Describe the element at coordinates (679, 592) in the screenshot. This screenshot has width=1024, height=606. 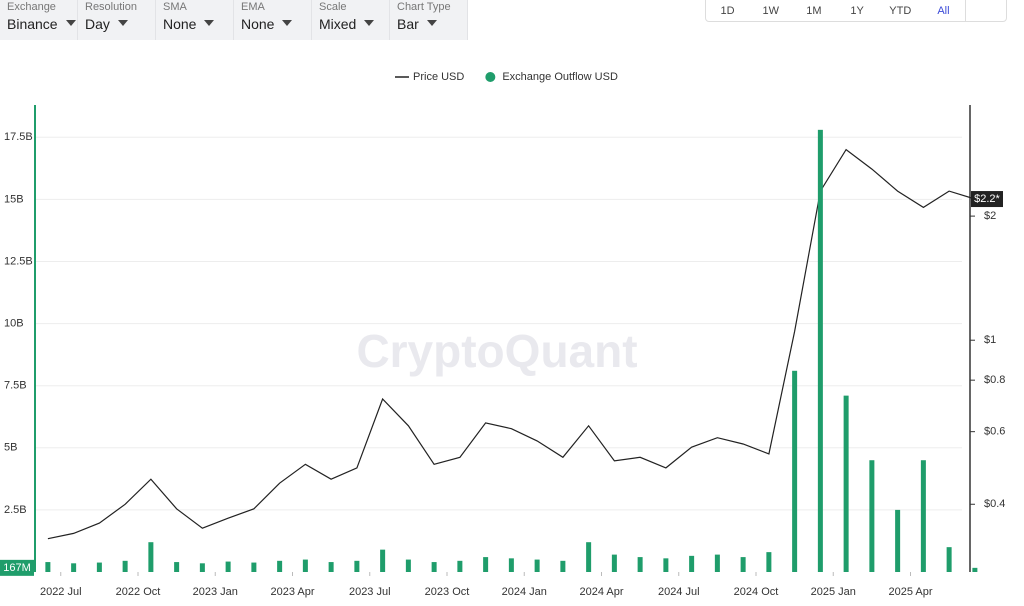
I see `x-tick-label: 2024 Jul` at that location.